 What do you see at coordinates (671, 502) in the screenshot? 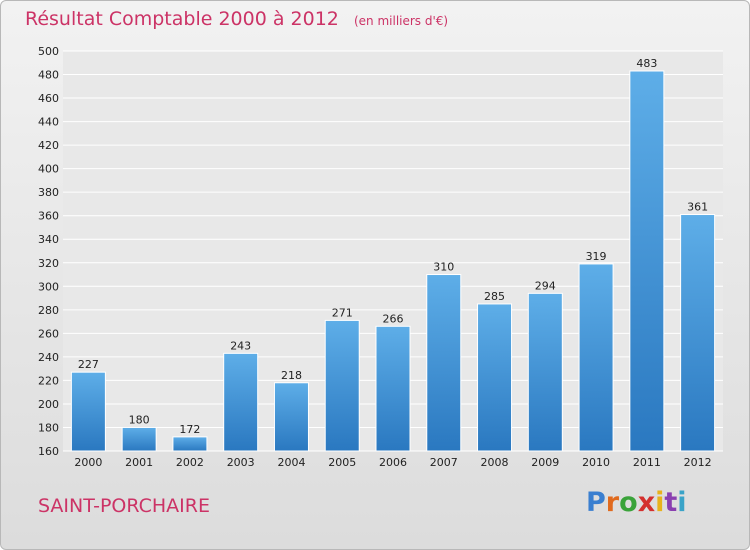
I see `logo-letter: t` at bounding box center [671, 502].